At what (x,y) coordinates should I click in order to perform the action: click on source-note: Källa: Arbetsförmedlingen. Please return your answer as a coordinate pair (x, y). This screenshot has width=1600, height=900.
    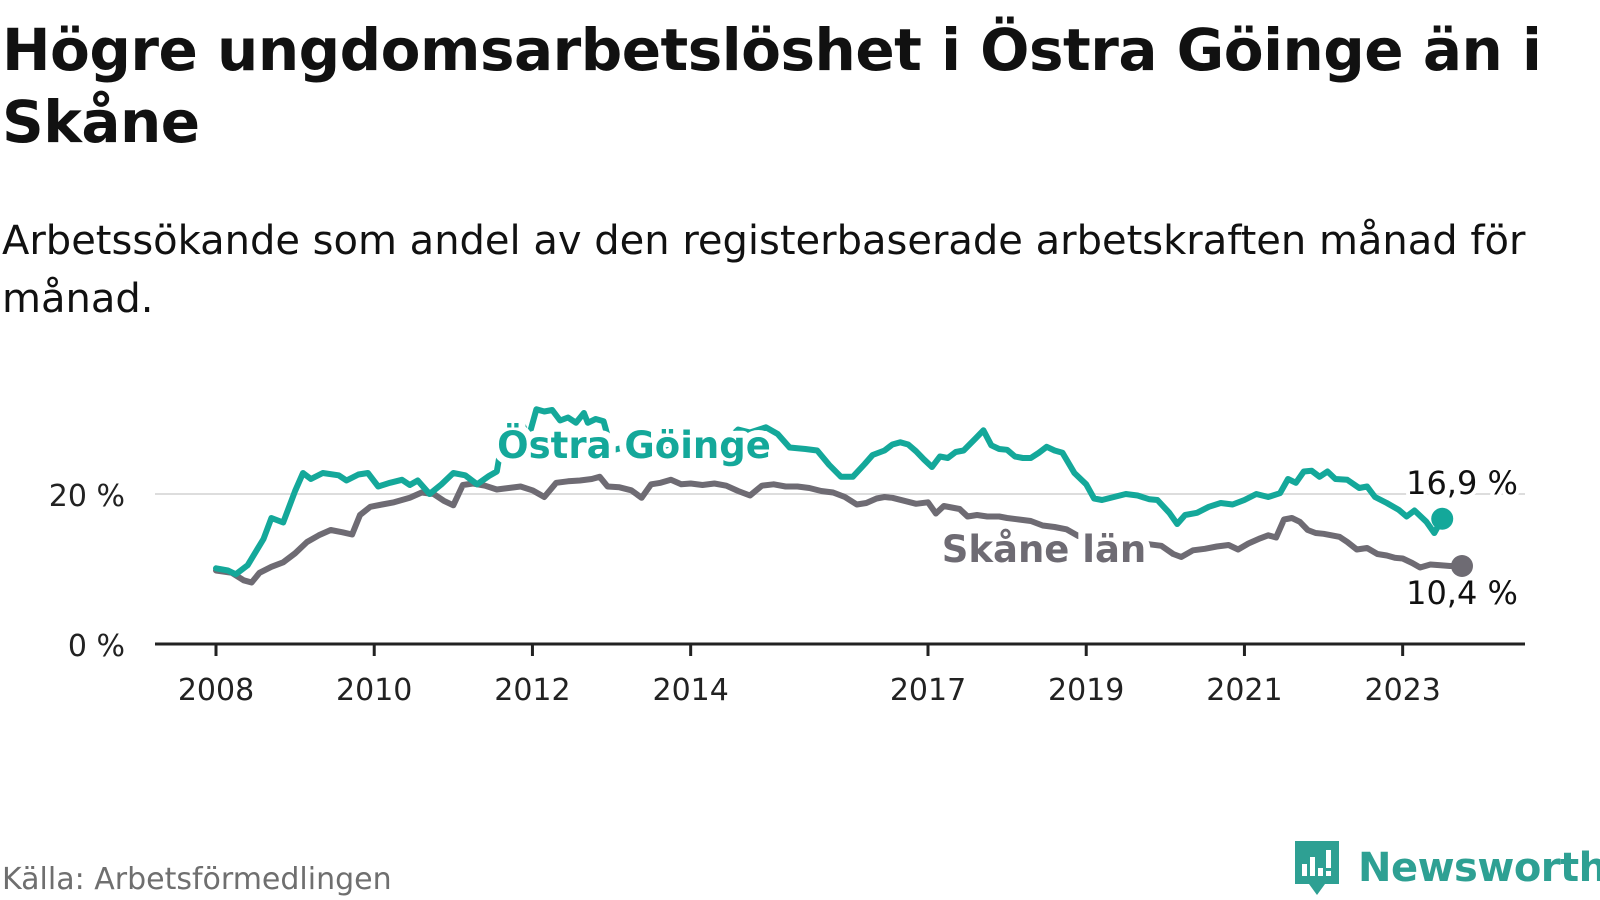
    Looking at the image, I should click on (197, 879).